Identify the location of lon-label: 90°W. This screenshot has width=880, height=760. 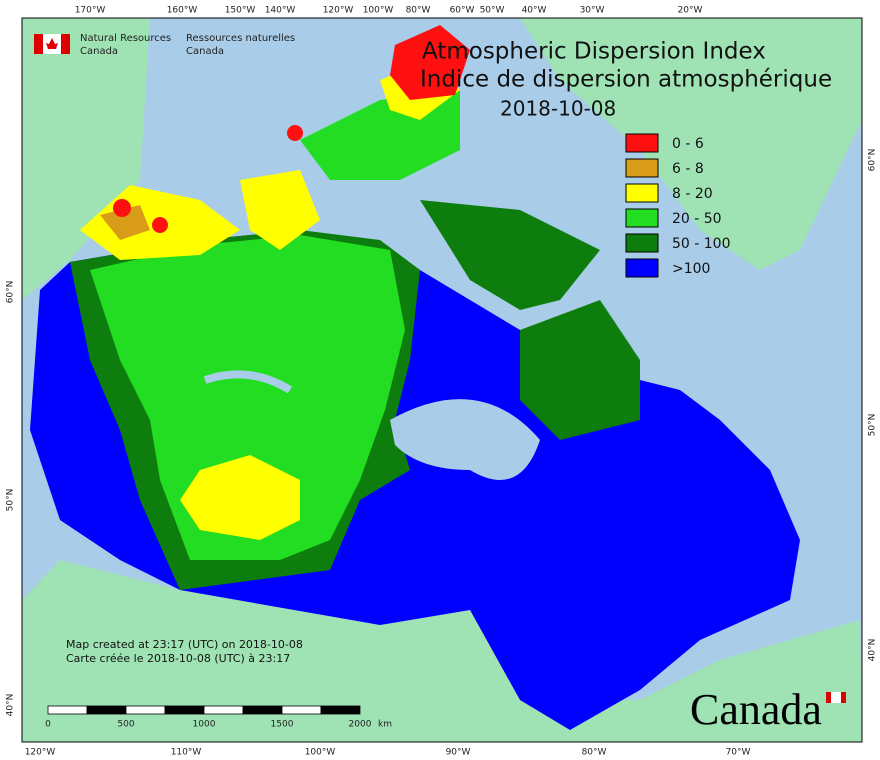
(458, 753).